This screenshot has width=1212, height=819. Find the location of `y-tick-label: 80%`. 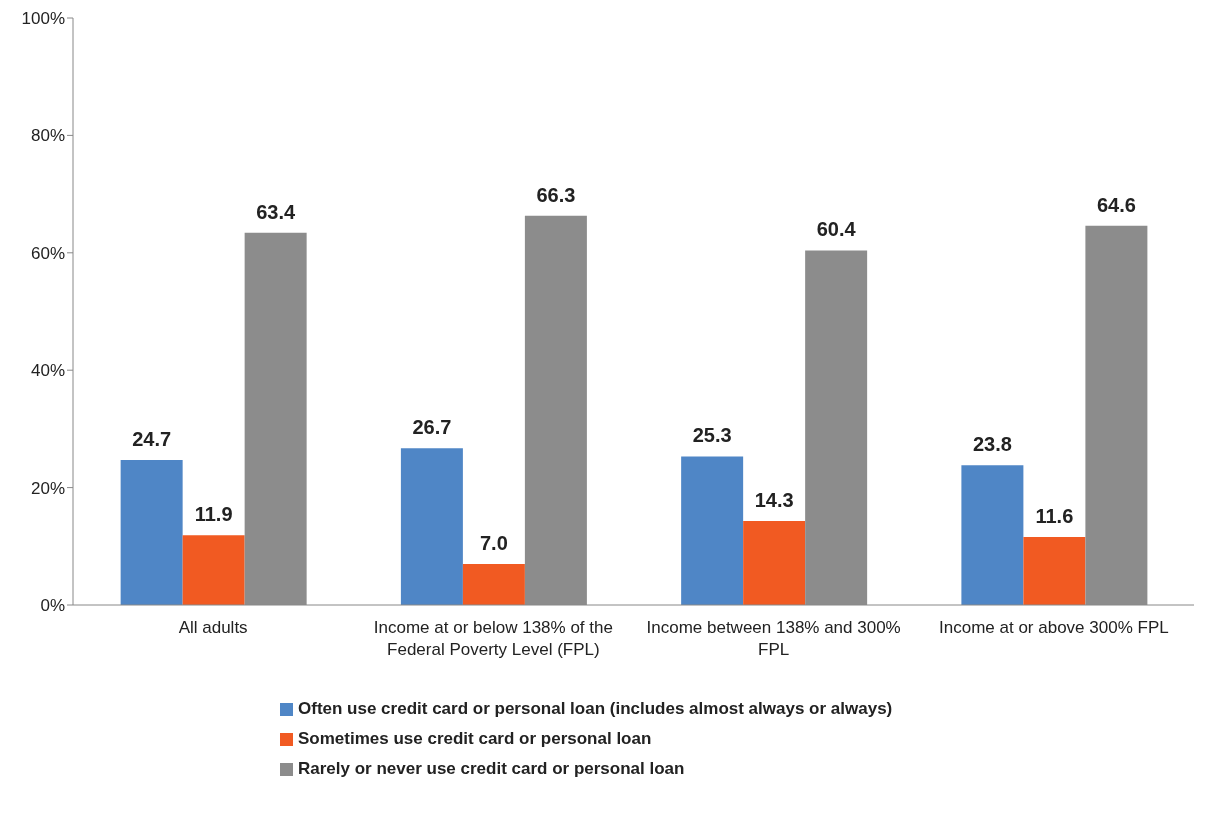

y-tick-label: 80% is located at coordinates (47, 136).